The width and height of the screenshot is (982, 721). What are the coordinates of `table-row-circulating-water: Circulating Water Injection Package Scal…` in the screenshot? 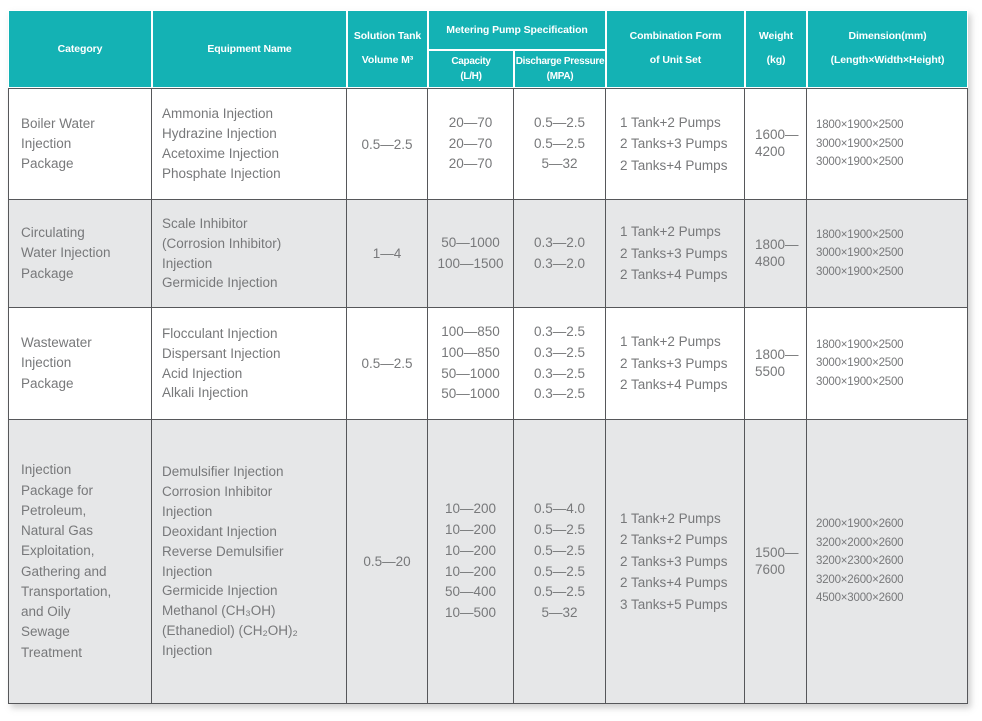 It's located at (488, 254).